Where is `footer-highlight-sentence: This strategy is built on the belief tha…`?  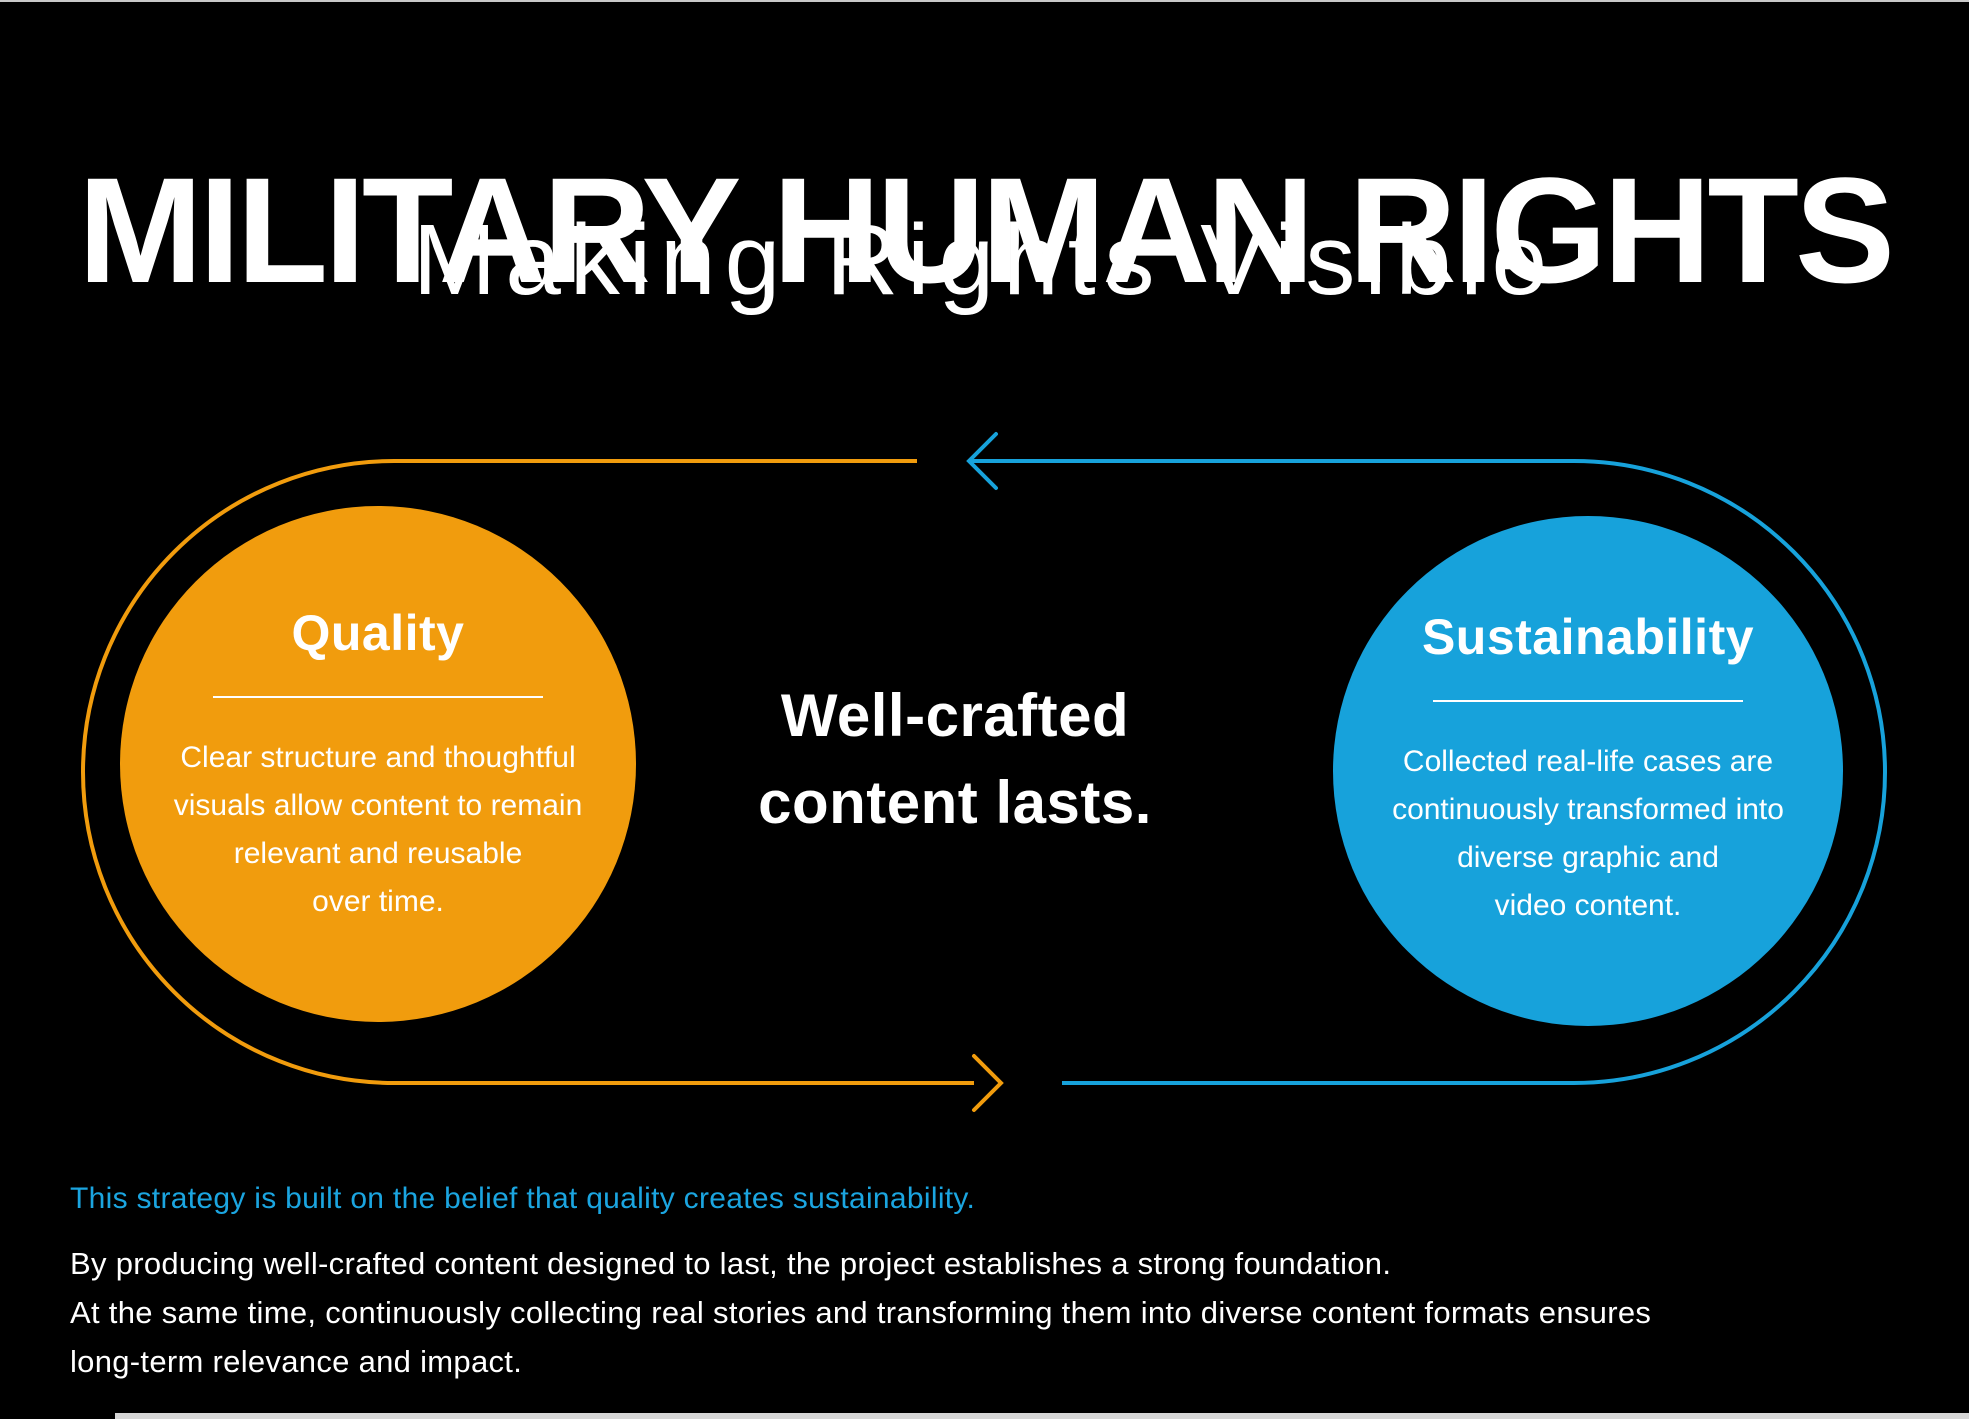
footer-highlight-sentence: This strategy is built on the belief tha… is located at coordinates (523, 1198).